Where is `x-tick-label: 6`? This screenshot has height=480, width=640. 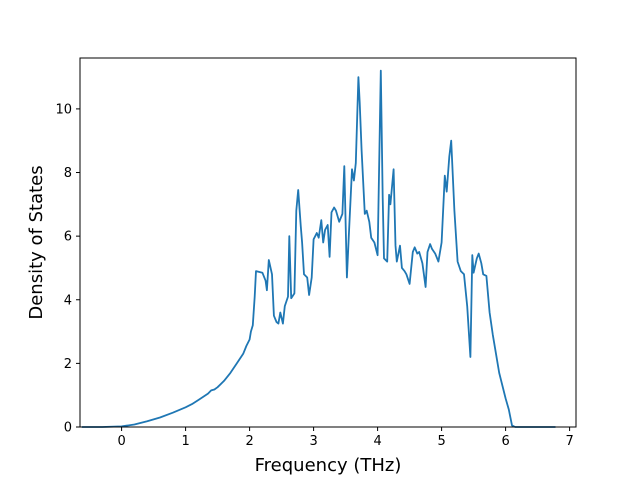 x-tick-label: 6 is located at coordinates (505, 441).